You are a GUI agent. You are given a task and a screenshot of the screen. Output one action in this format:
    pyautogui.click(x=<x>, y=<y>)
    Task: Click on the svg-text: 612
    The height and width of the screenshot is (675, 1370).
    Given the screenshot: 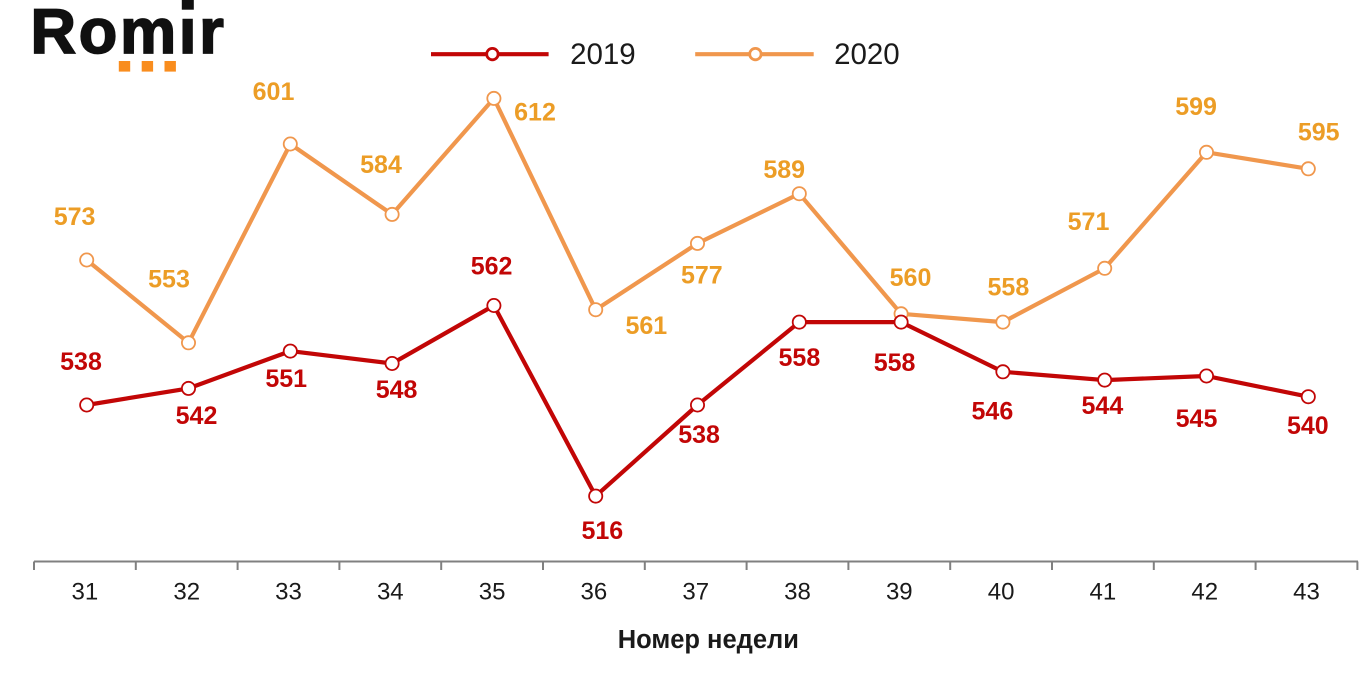 What is the action you would take?
    pyautogui.click(x=535, y=113)
    